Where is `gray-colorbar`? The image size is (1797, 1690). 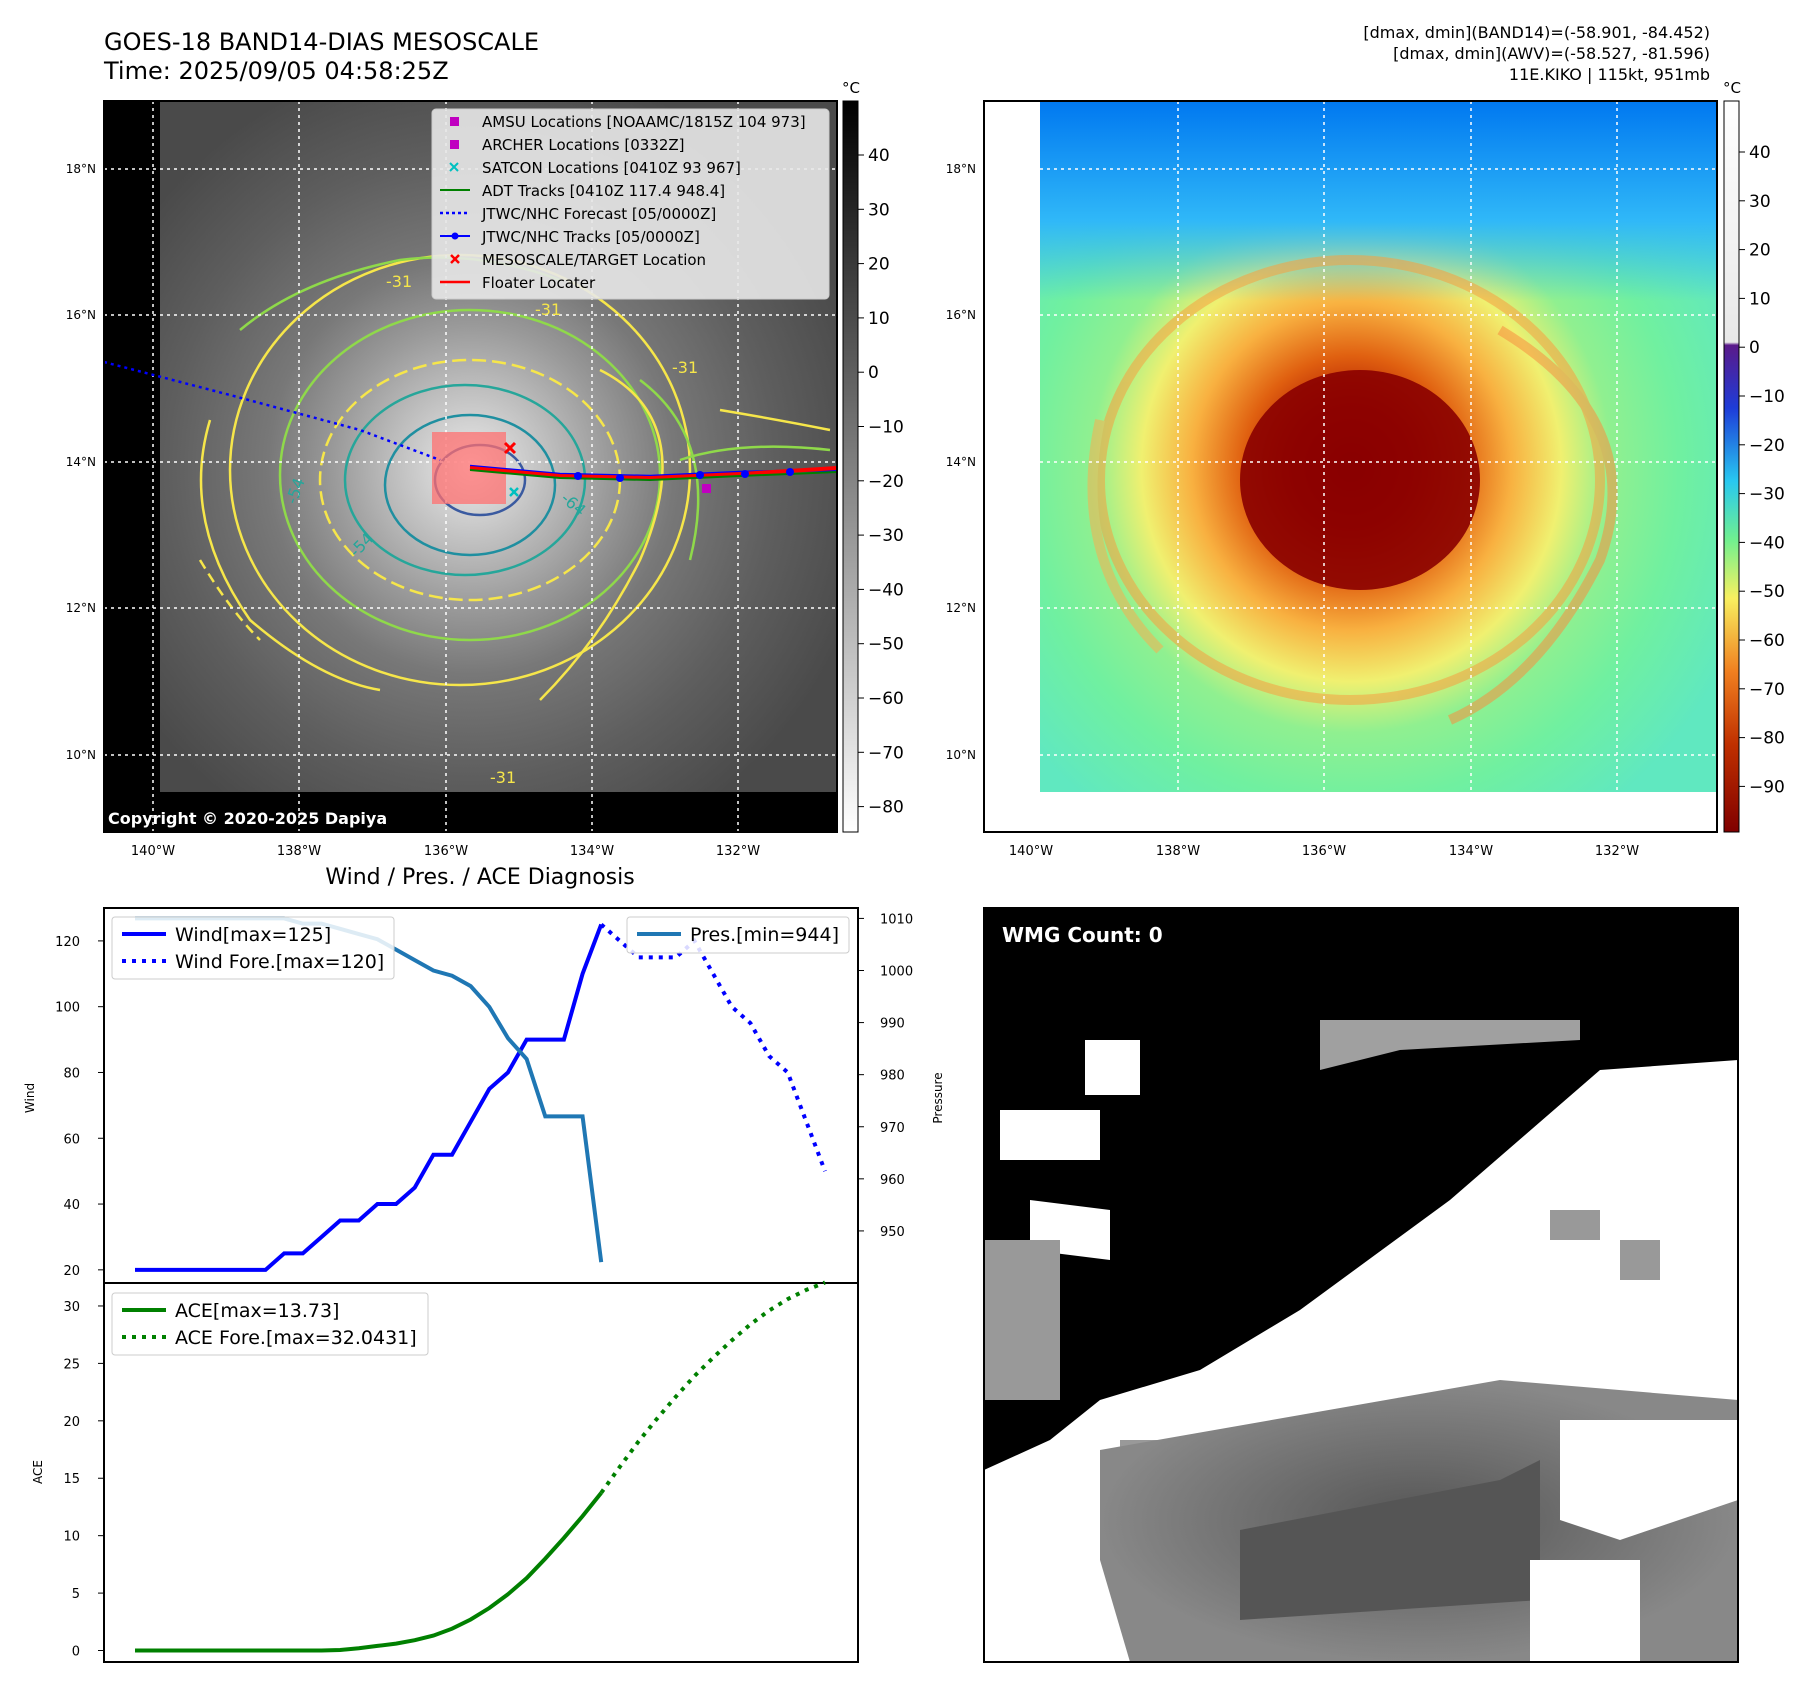 gray-colorbar is located at coordinates (850, 466).